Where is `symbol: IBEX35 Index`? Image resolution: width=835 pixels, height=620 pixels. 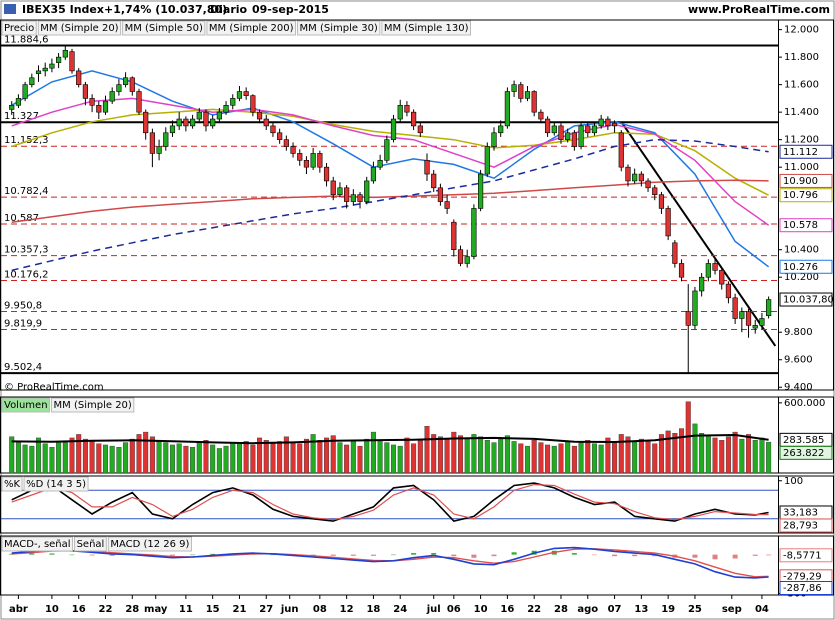 symbol: IBEX35 Index is located at coordinates (63, 9).